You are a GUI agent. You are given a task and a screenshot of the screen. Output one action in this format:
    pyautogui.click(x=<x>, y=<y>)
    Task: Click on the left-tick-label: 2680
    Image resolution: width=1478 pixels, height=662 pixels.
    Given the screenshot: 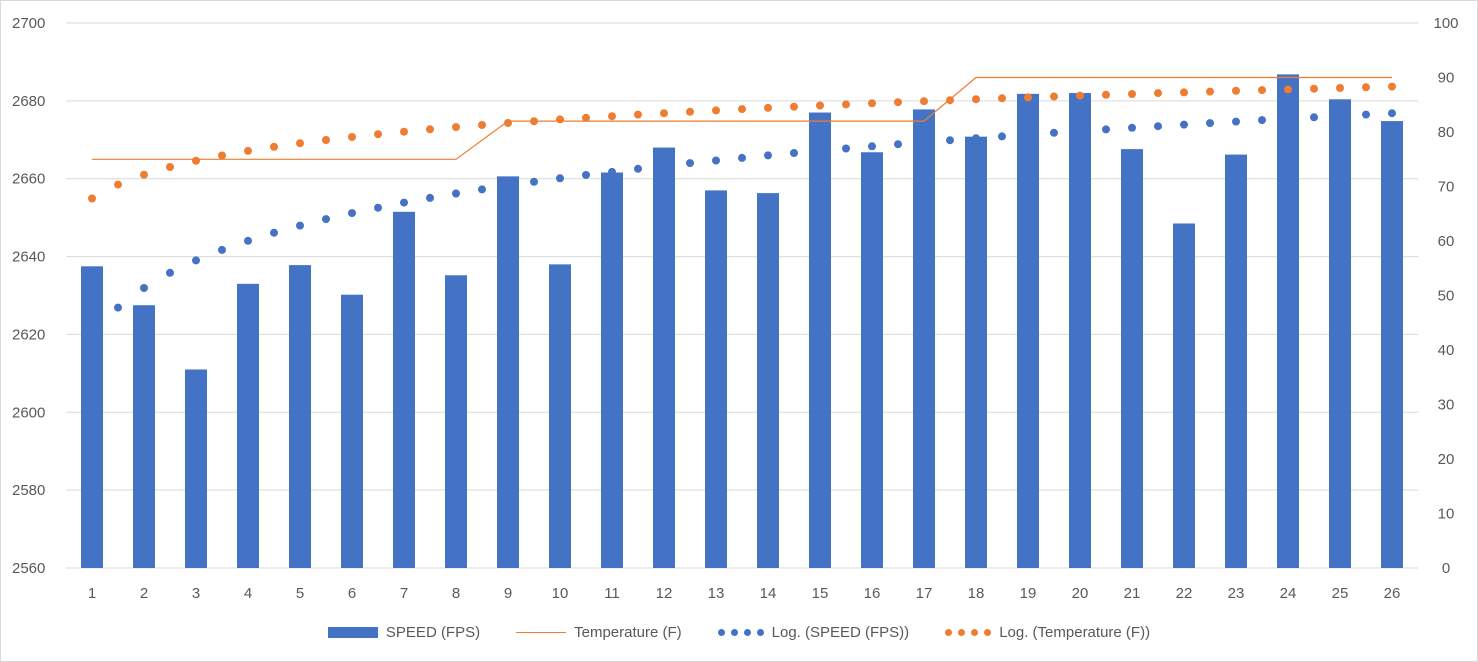 What is the action you would take?
    pyautogui.click(x=28, y=101)
    